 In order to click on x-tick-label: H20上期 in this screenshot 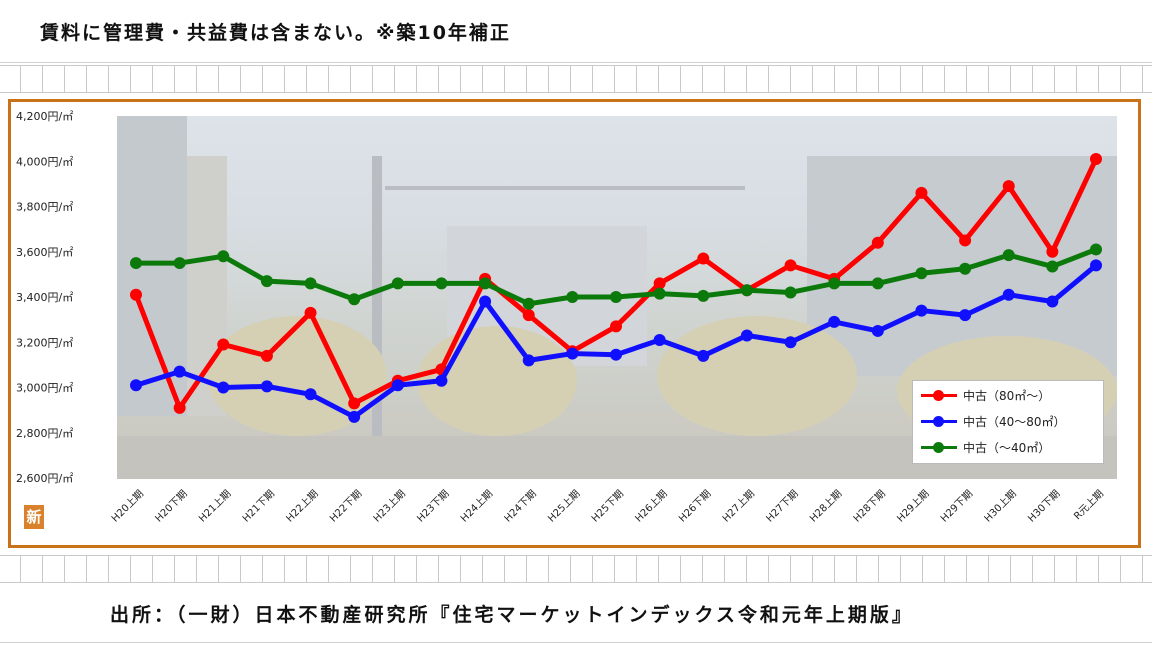, I will do `click(127, 506)`.